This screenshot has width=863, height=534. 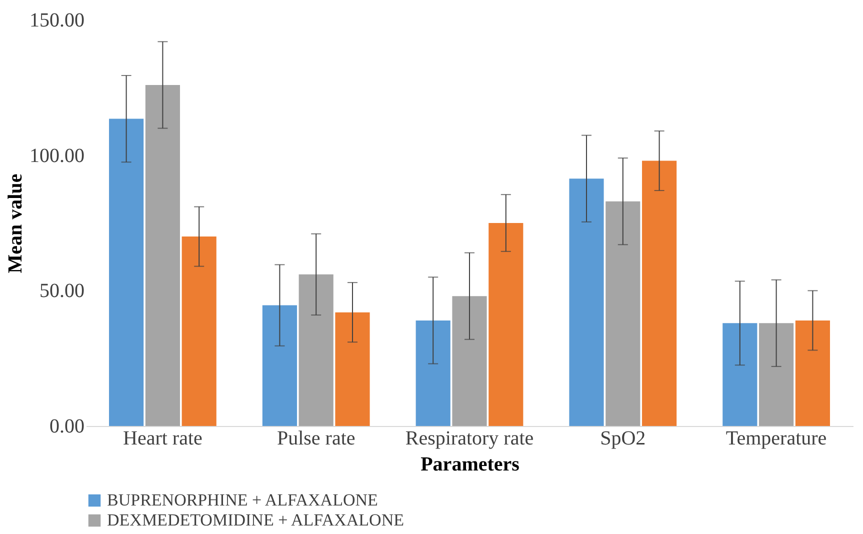 What do you see at coordinates (57, 155) in the screenshot?
I see `y-tick-label: 100.00` at bounding box center [57, 155].